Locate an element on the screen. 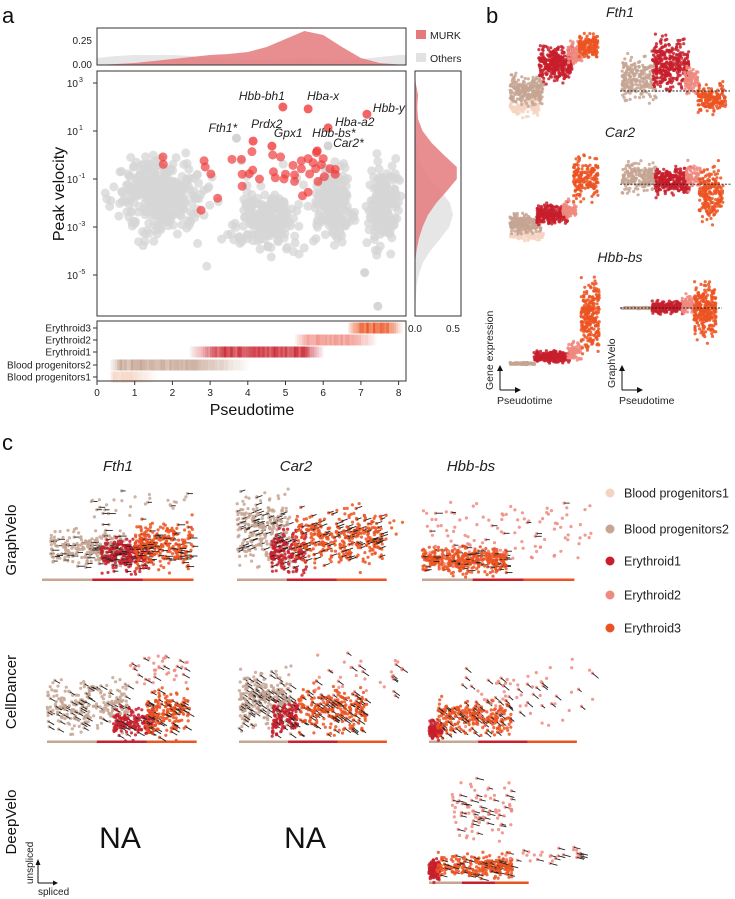  heatmap-frame is located at coordinates (251, 351).